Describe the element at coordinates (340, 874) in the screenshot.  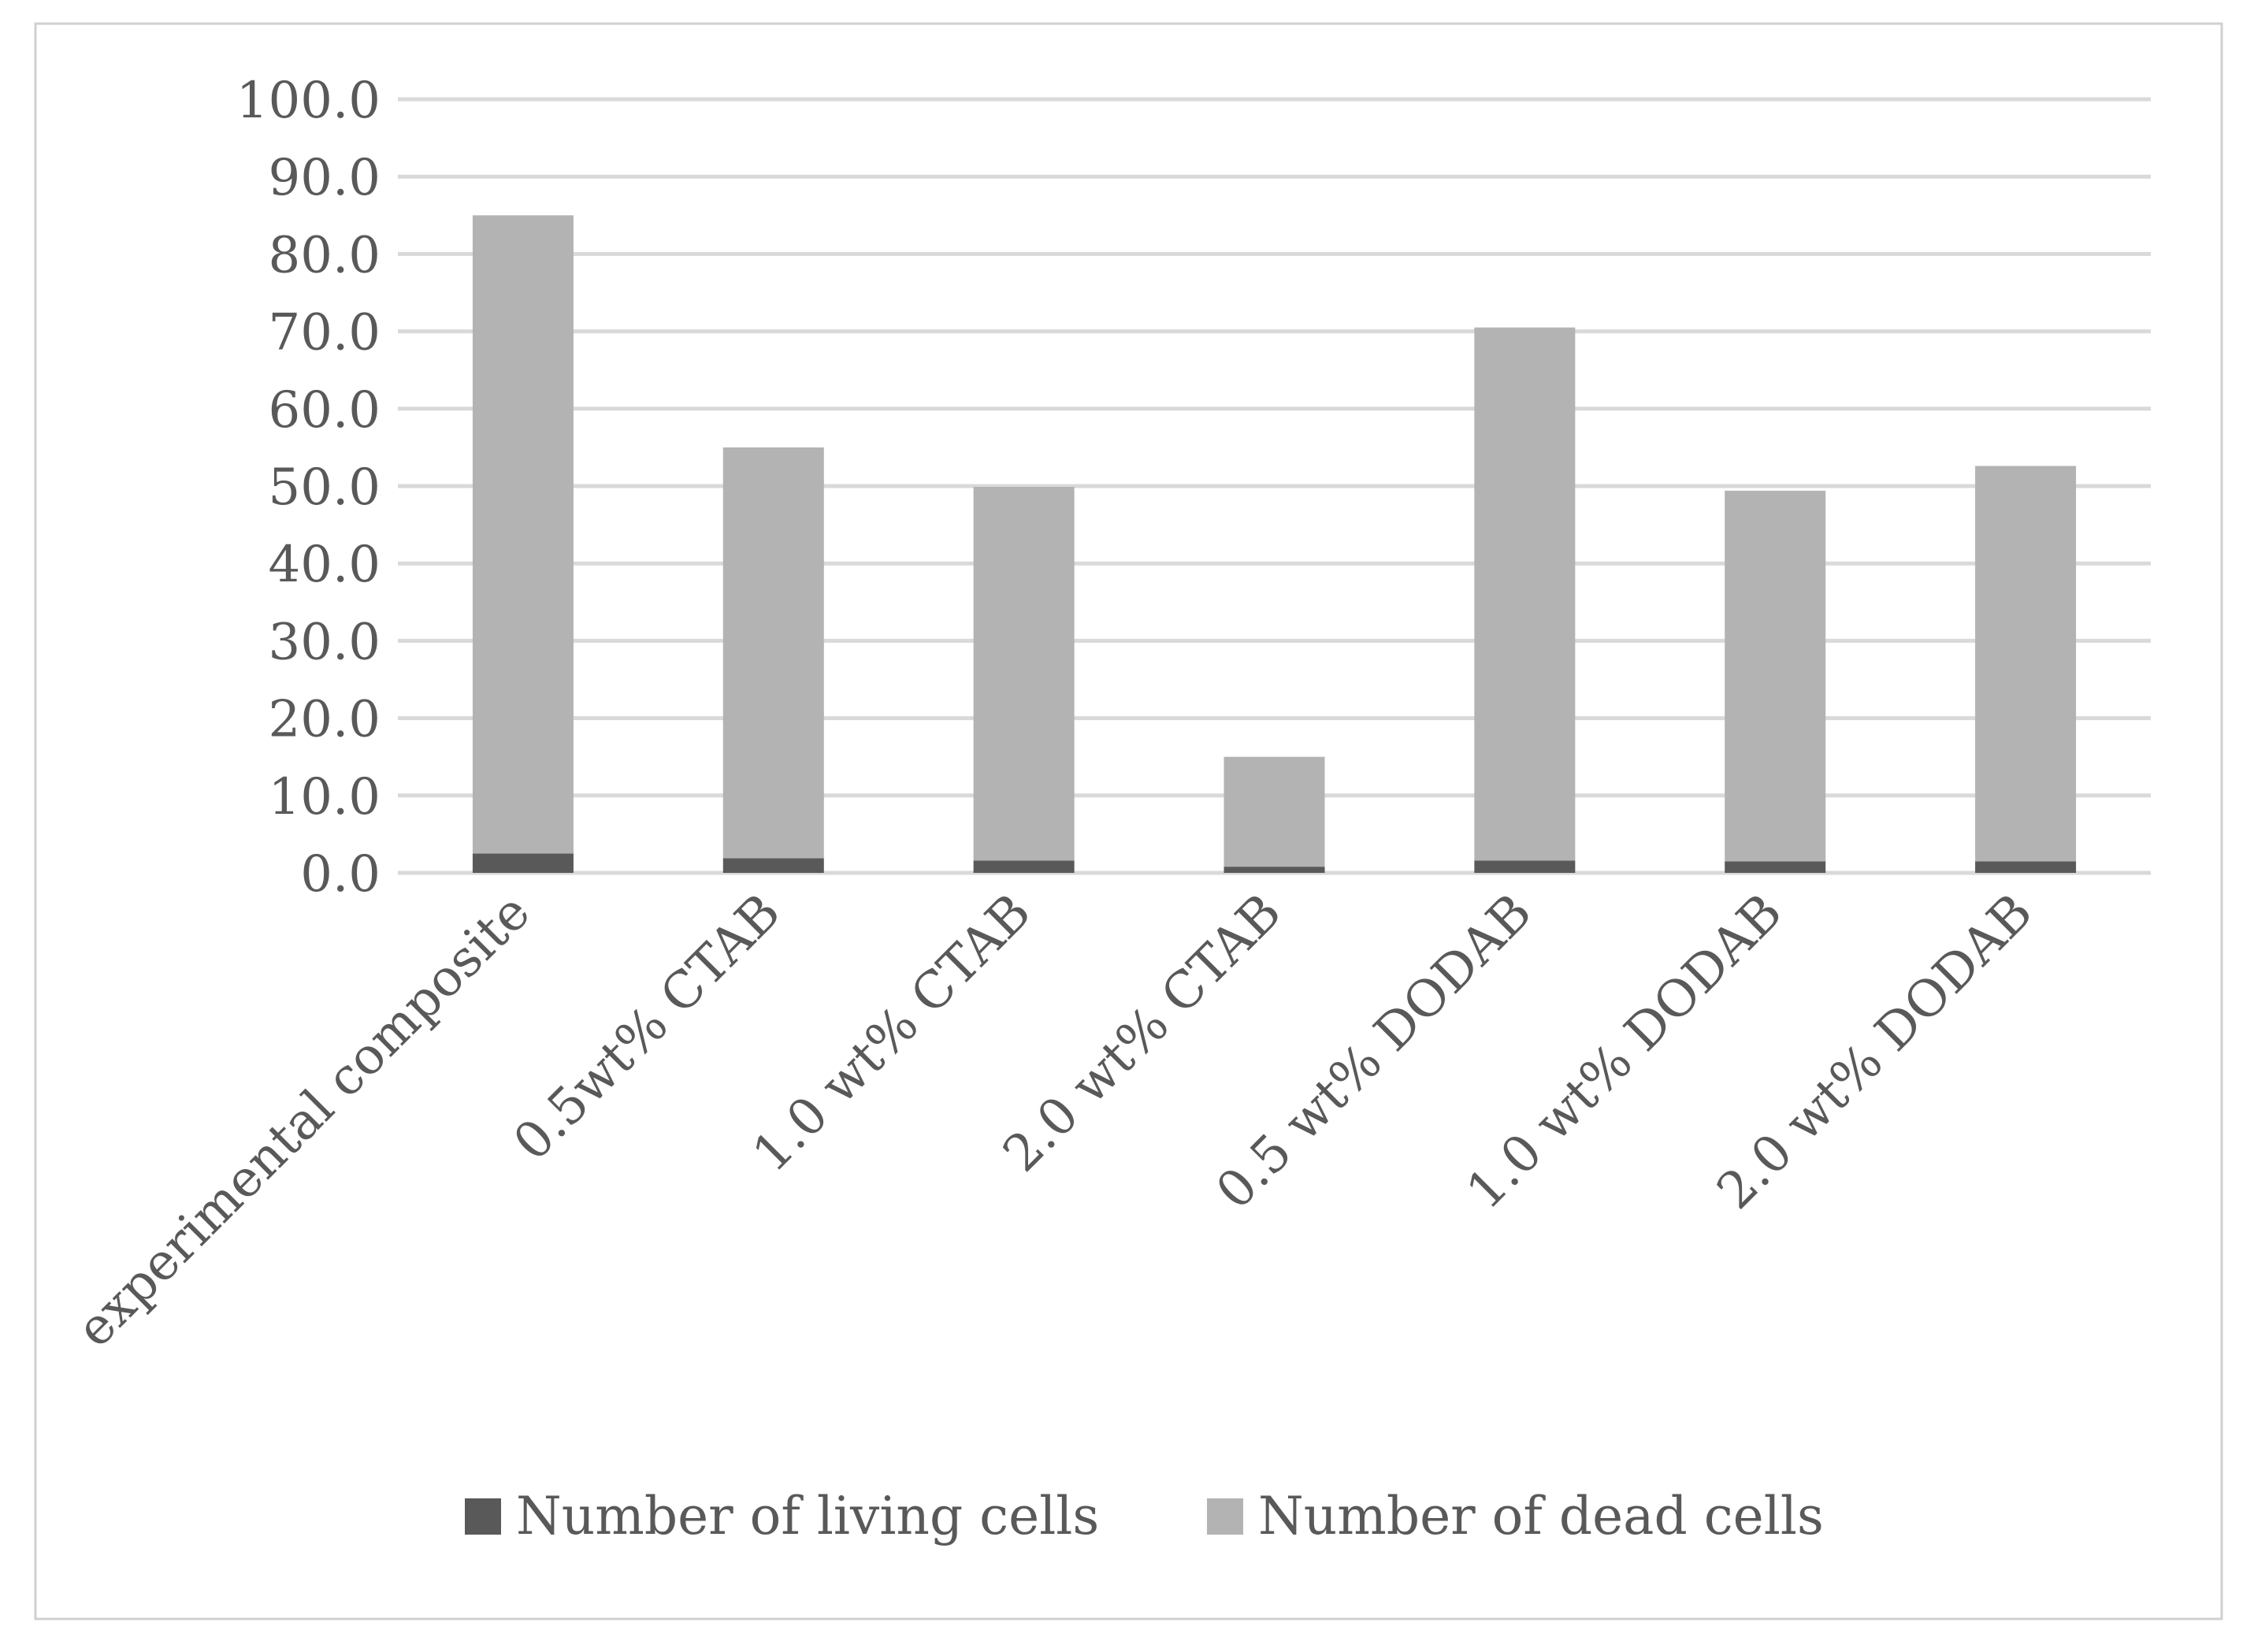
I see `y-tick-label: 0.0` at that location.